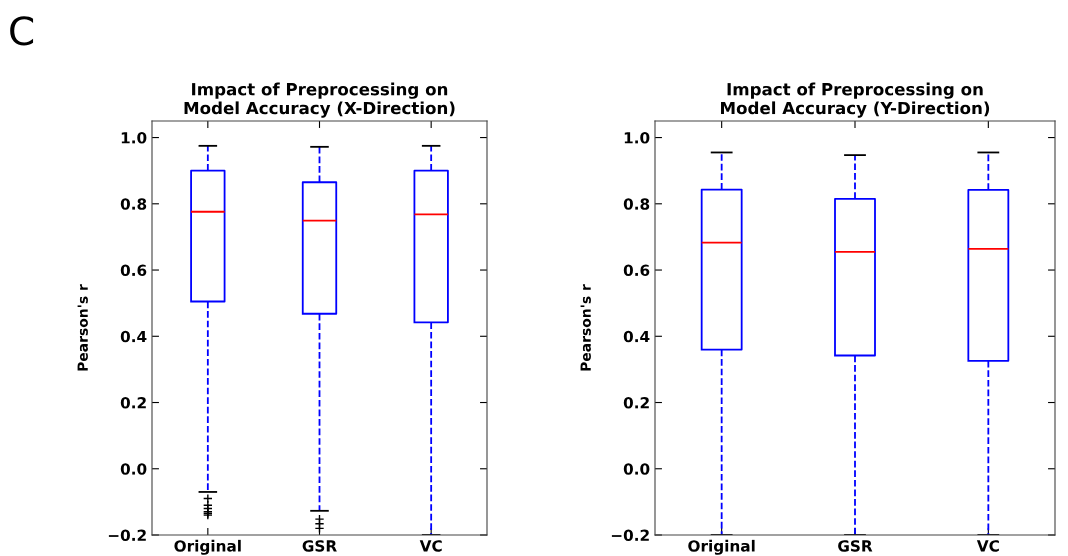  What do you see at coordinates (22, 31) in the screenshot?
I see `text: C` at bounding box center [22, 31].